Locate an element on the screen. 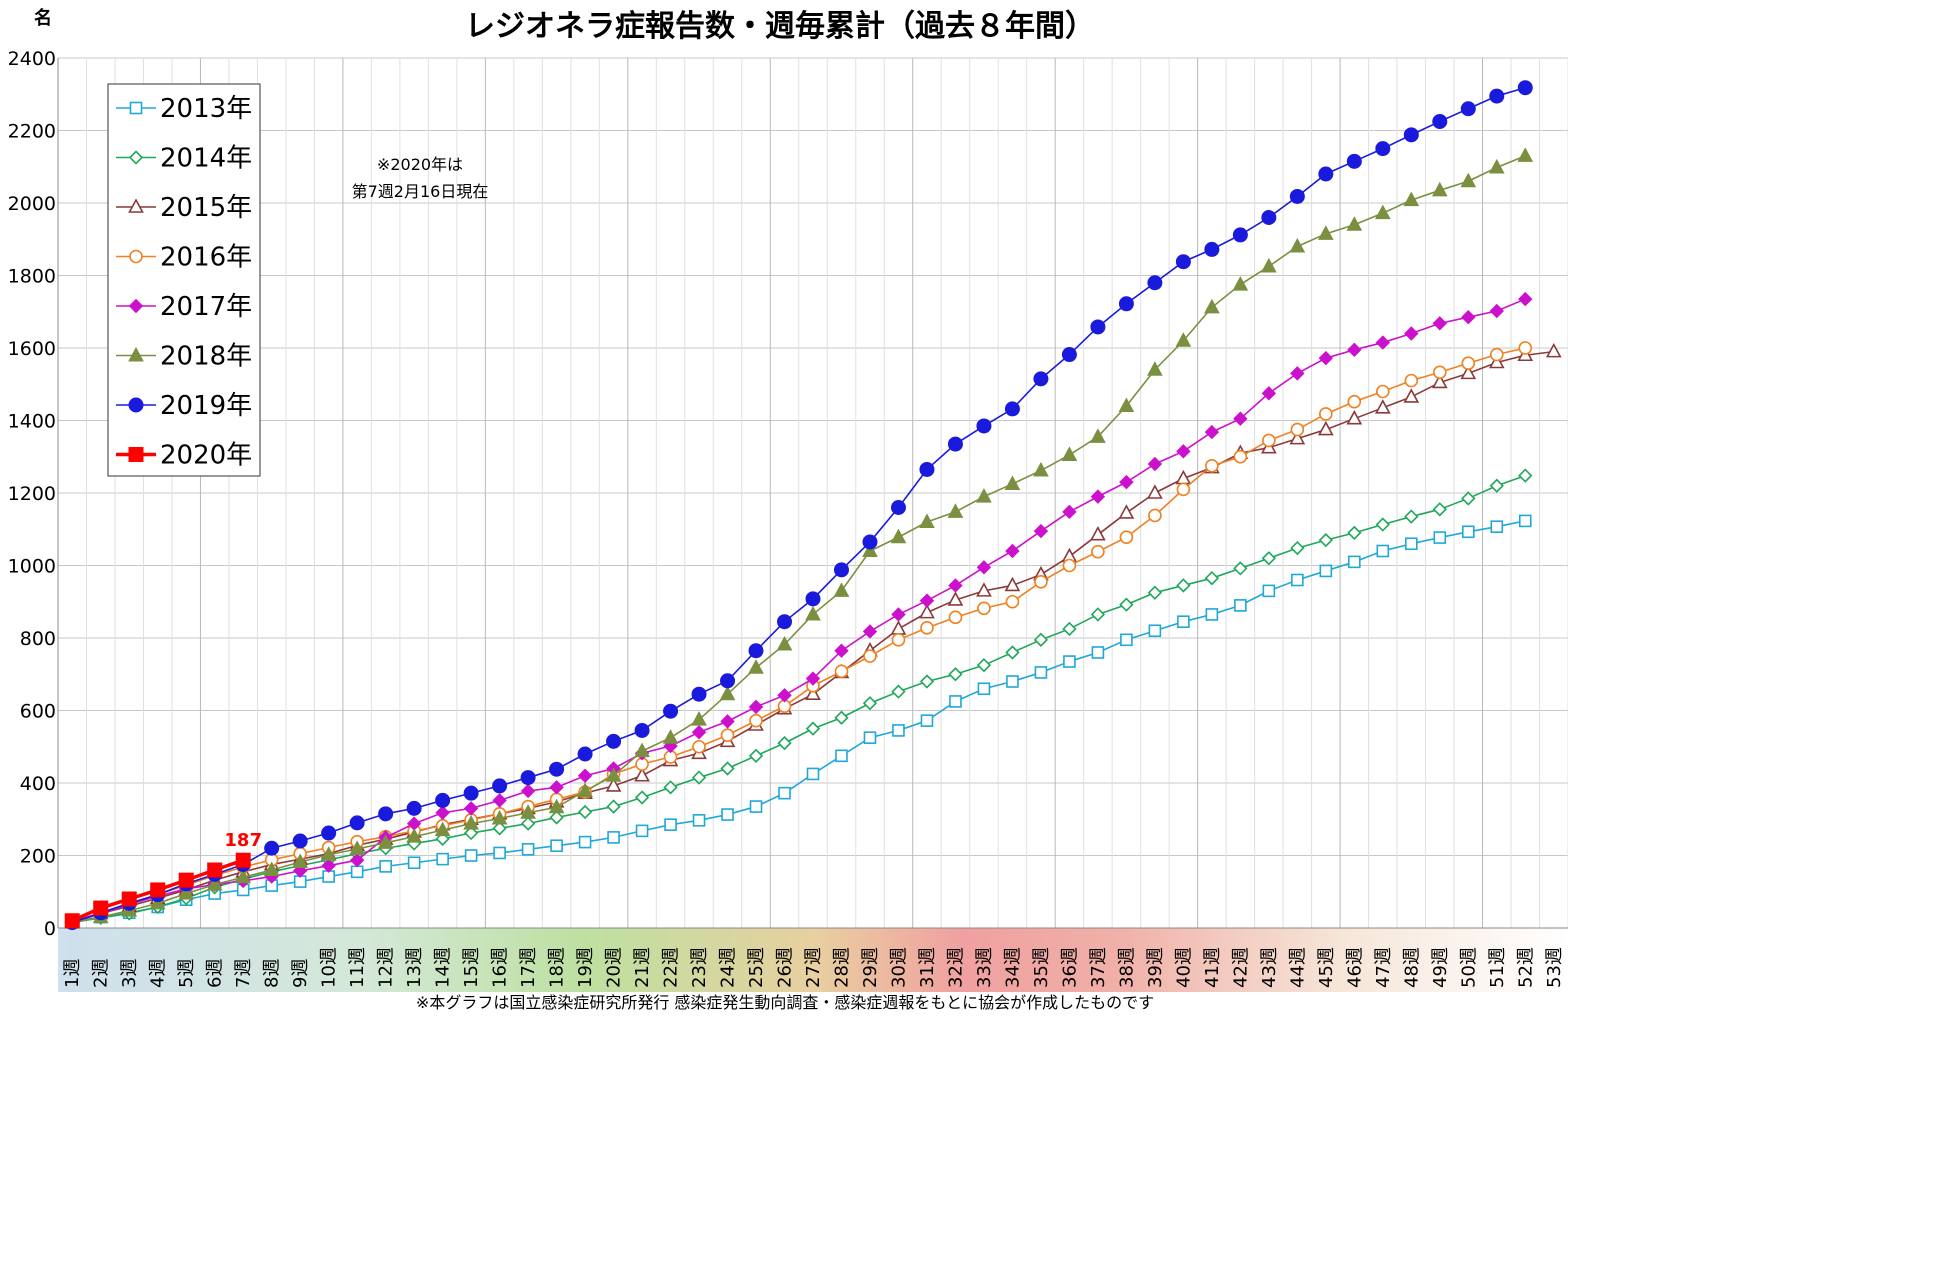 The height and width of the screenshot is (1261, 1954). legend-item: 2014年 is located at coordinates (184, 159).